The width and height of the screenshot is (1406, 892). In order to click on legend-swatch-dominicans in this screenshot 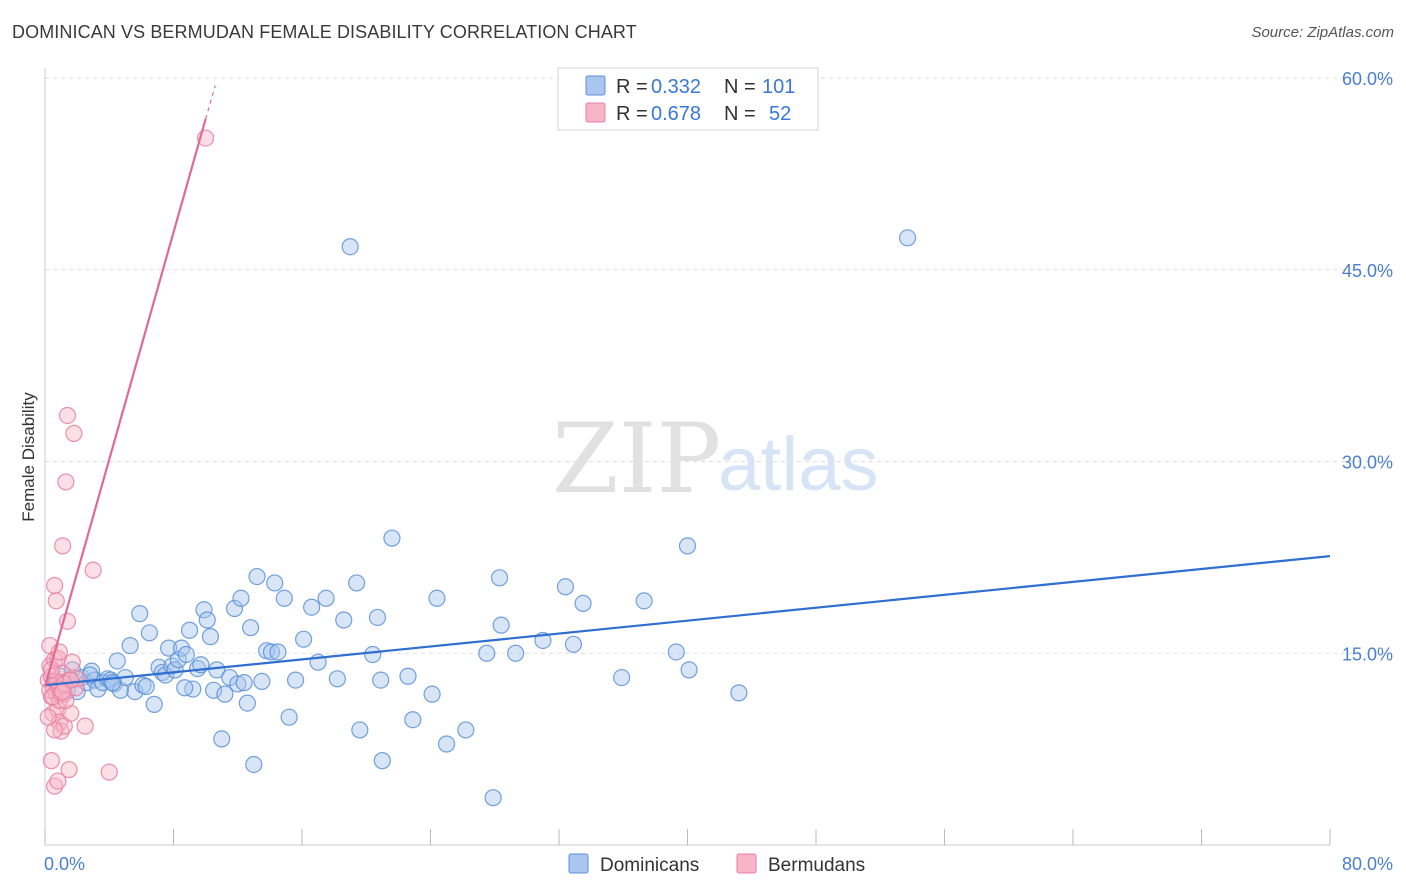, I will do `click(595, 85)`.